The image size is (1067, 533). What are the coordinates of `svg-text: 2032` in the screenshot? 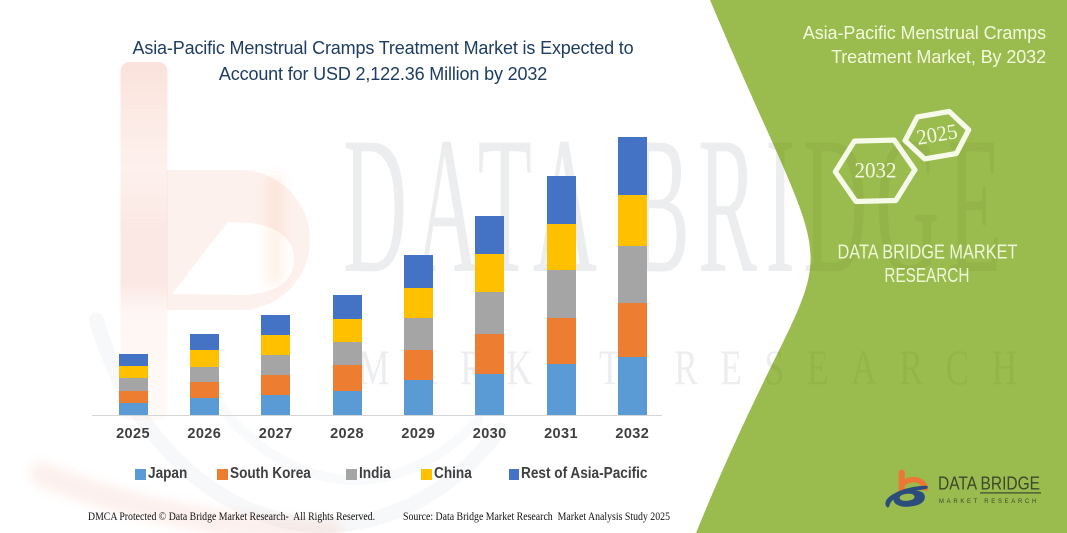 It's located at (876, 170).